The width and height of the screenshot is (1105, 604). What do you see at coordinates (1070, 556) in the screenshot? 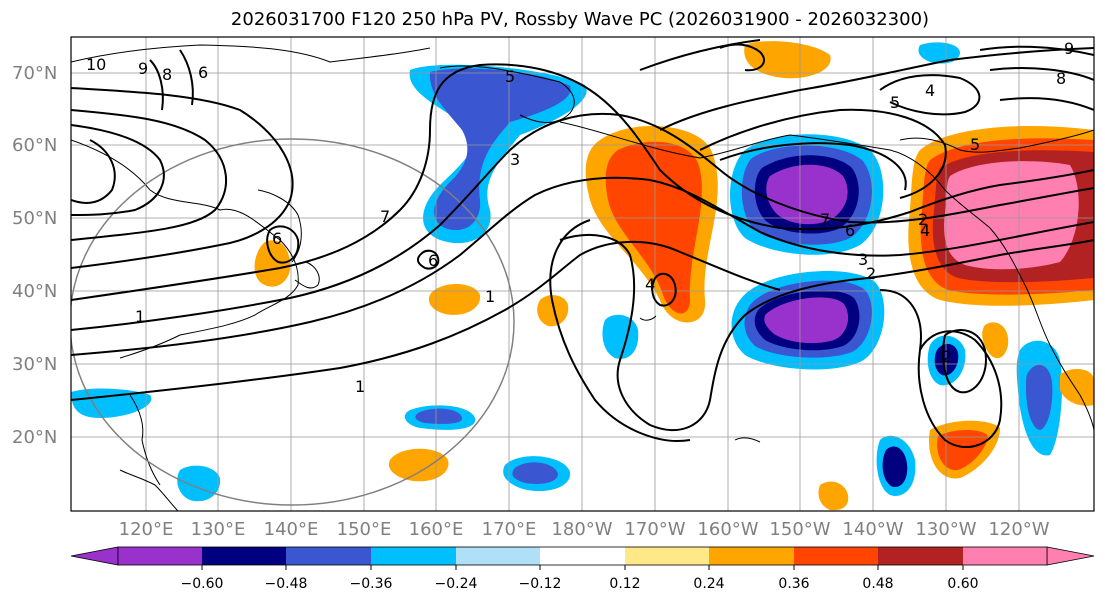
I see `colorbar-right-extension` at bounding box center [1070, 556].